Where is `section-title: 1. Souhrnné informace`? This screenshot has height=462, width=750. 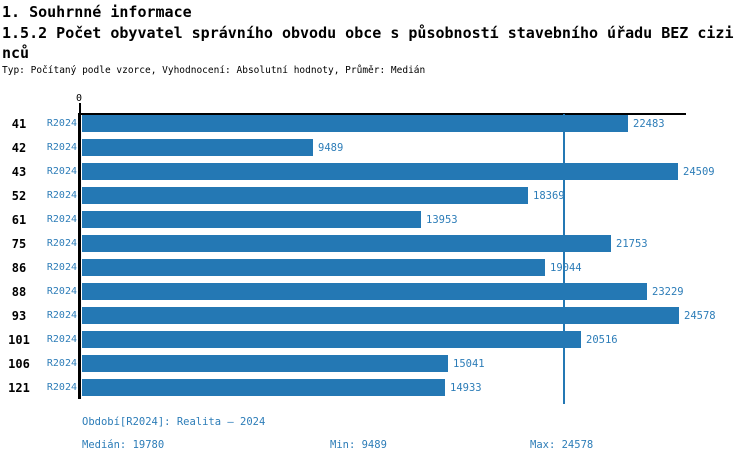
section-title: 1. Souhrnné informace is located at coordinates (97, 12).